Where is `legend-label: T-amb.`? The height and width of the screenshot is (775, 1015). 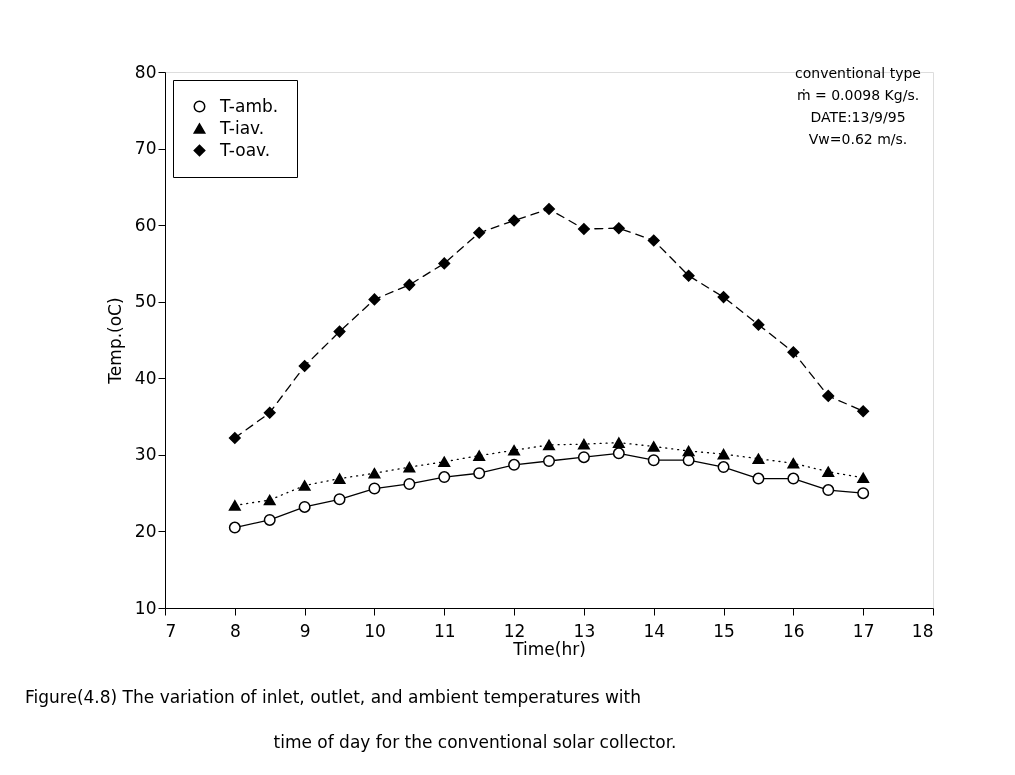 legend-label: T-amb. is located at coordinates (249, 105).